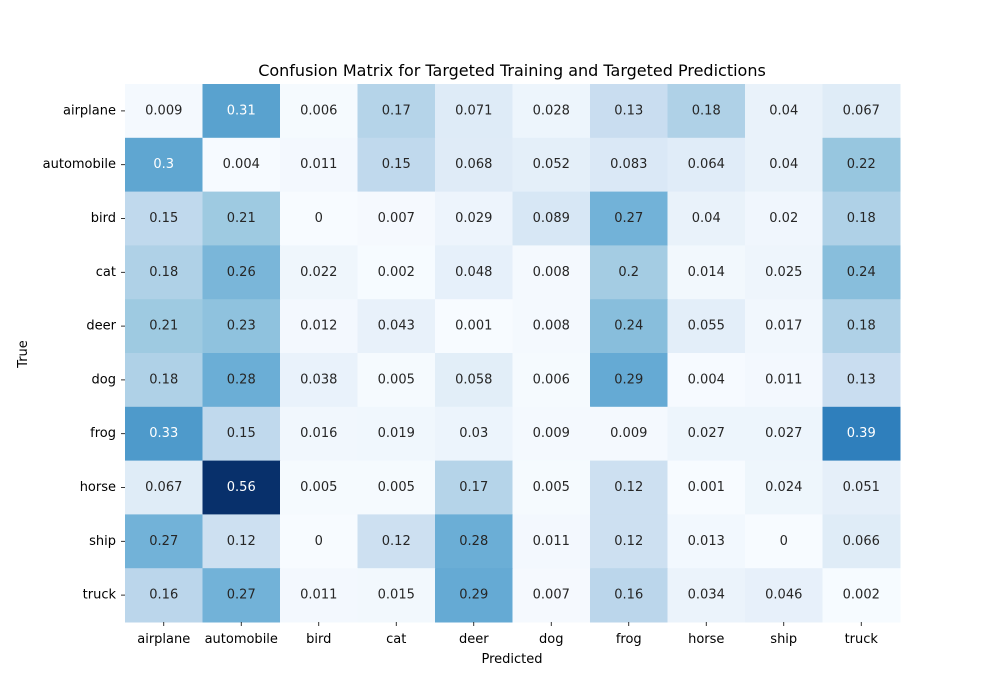 This screenshot has height=700, width=1000. I want to click on x-tick-label-automobile: automobile, so click(241, 639).